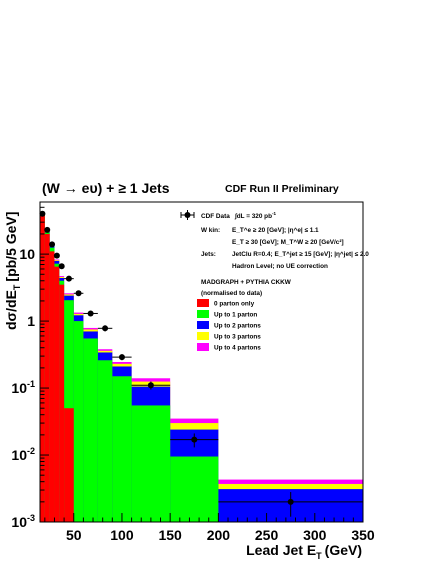 The width and height of the screenshot is (436, 564). I want to click on legend-label-4: Up to 4 partons, so click(237, 348).